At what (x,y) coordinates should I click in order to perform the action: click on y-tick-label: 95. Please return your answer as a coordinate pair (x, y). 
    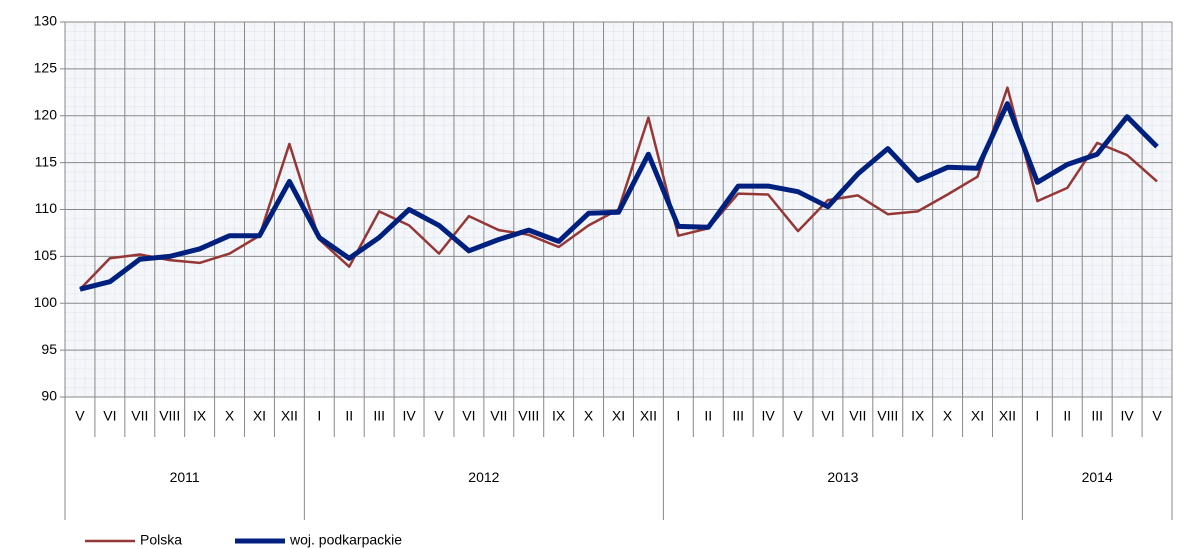
    Looking at the image, I should click on (49, 349).